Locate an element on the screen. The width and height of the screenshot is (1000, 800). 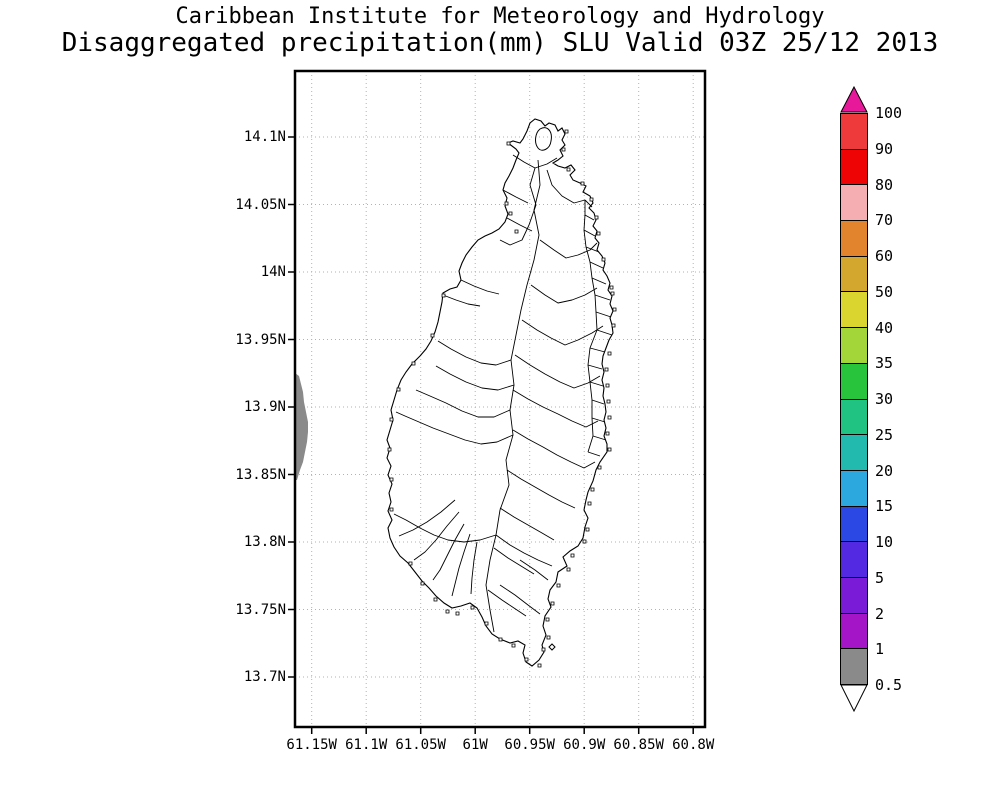
watershed-lines is located at coordinates (503, 393).